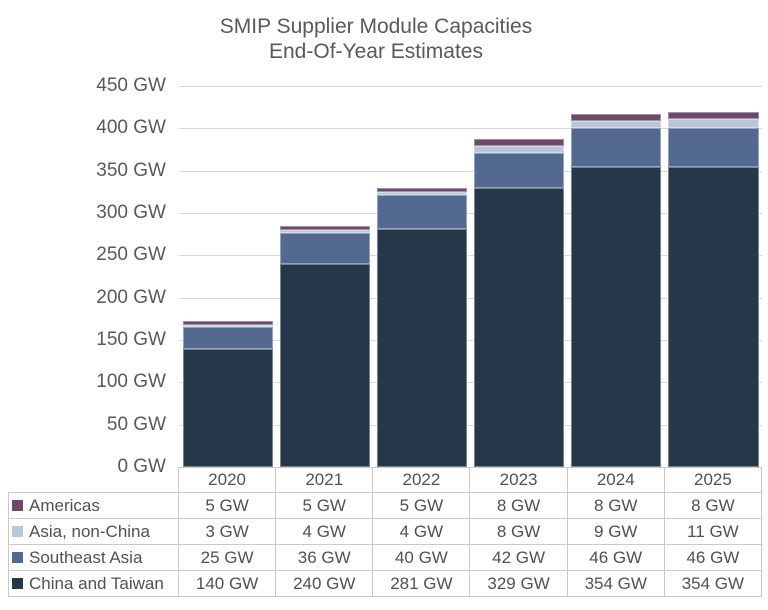 The image size is (768, 610). Describe the element at coordinates (324, 231) in the screenshot. I see `bar-segment-2021-asia-non-china` at that location.